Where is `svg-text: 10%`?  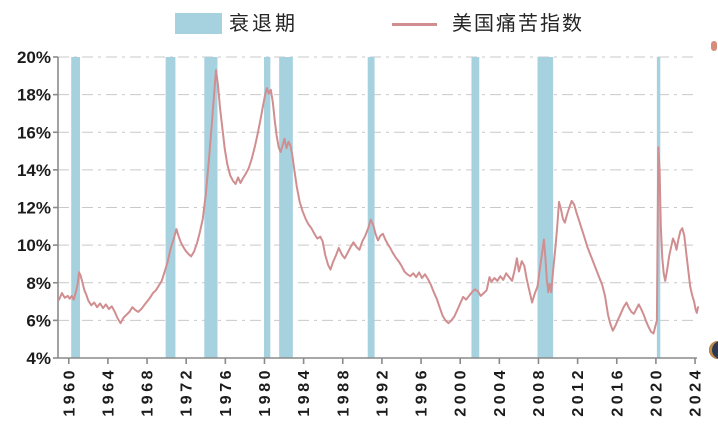 svg-text: 10% is located at coordinates (34, 245).